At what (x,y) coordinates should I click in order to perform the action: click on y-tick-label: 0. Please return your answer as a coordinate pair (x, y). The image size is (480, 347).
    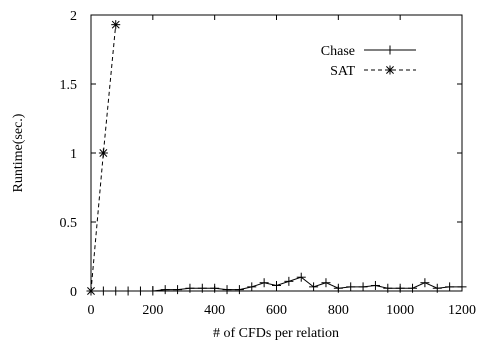
    Looking at the image, I should click on (73, 292).